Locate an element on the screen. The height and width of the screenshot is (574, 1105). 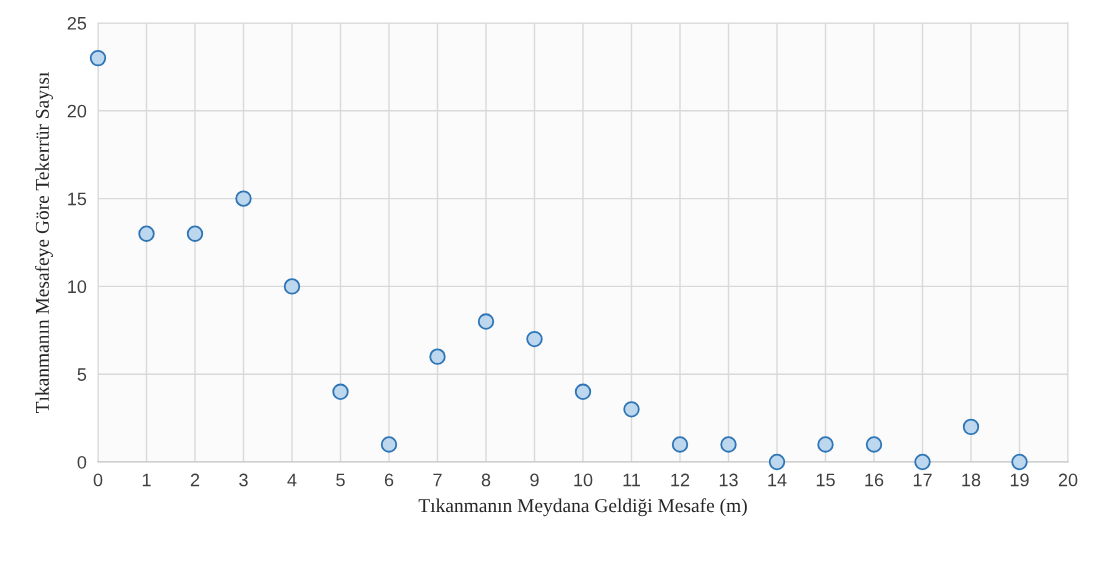
x-tick-label: 4 is located at coordinates (292, 480).